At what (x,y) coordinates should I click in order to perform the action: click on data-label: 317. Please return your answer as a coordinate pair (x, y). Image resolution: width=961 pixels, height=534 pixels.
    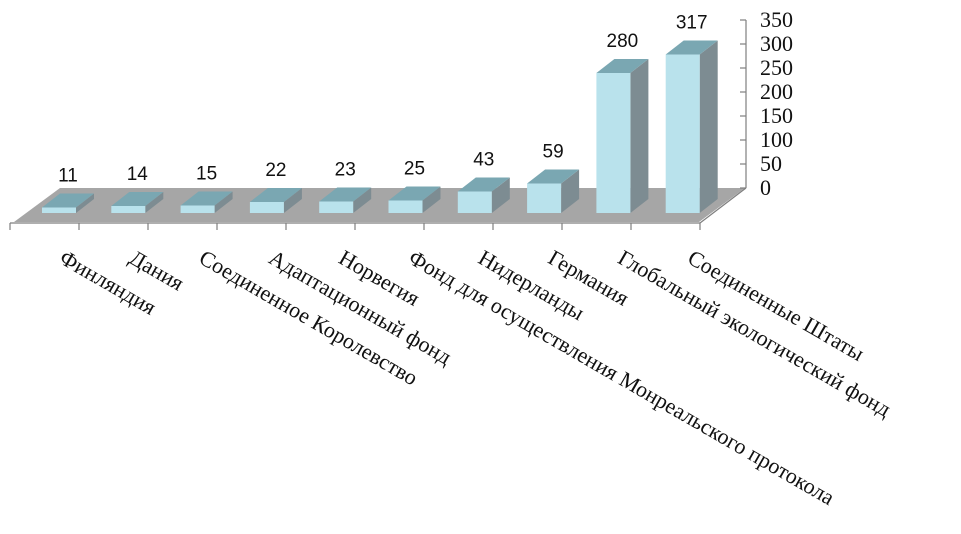
    Looking at the image, I should click on (692, 23).